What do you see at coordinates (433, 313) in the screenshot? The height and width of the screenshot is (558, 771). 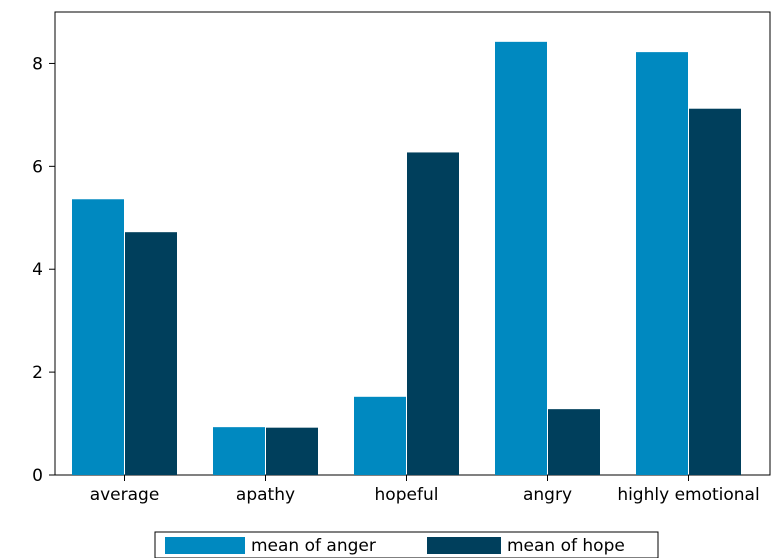 I see `bar-mean-of-hope-hopeful` at bounding box center [433, 313].